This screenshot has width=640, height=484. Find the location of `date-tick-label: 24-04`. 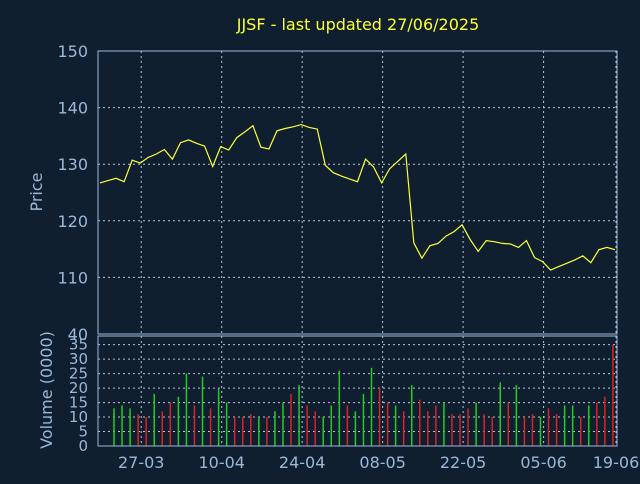

date-tick-label: 24-04 is located at coordinates (302, 462).